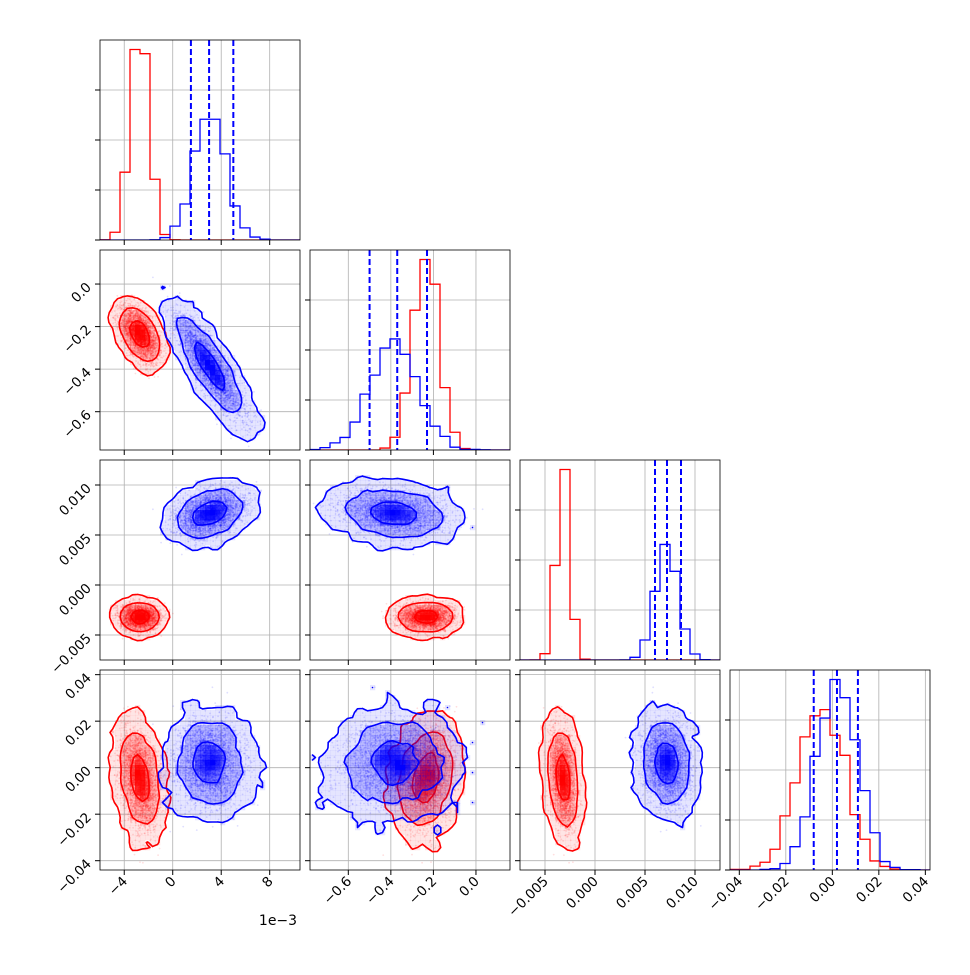 The image size is (970, 975). What do you see at coordinates (267, 882) in the screenshot?
I see `x-tick-label: 8` at bounding box center [267, 882].